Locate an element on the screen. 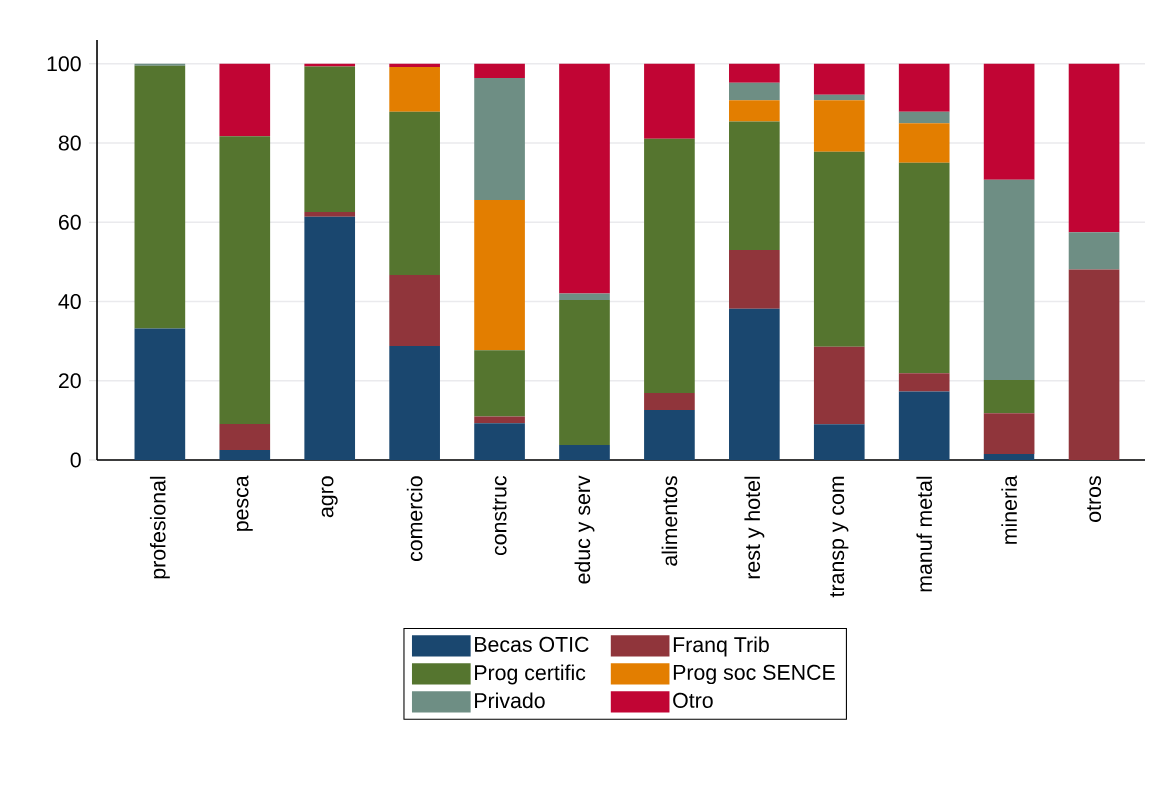 This screenshot has height=788, width=1174. legend-label: Prog soc SENCE is located at coordinates (754, 674).